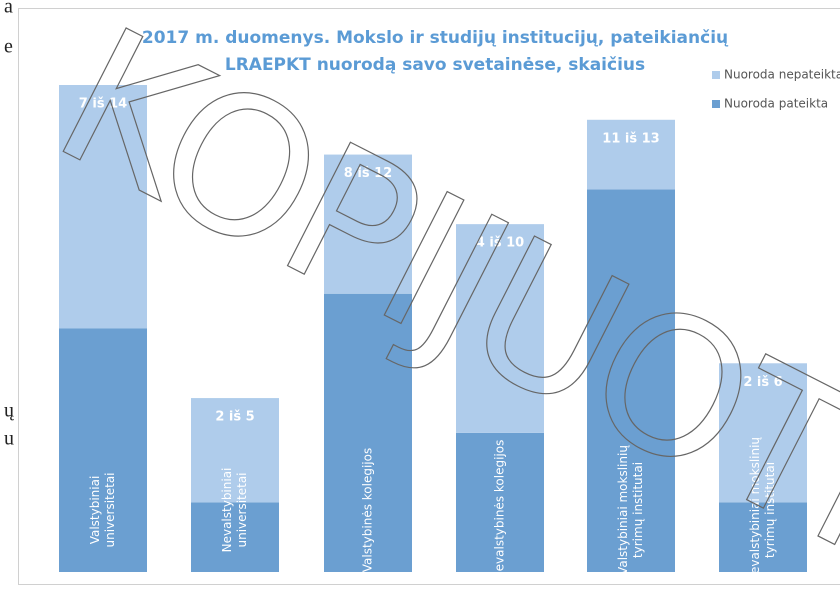  What do you see at coordinates (234, 417) in the screenshot?
I see `bar-label: 2 iš 5` at bounding box center [234, 417].